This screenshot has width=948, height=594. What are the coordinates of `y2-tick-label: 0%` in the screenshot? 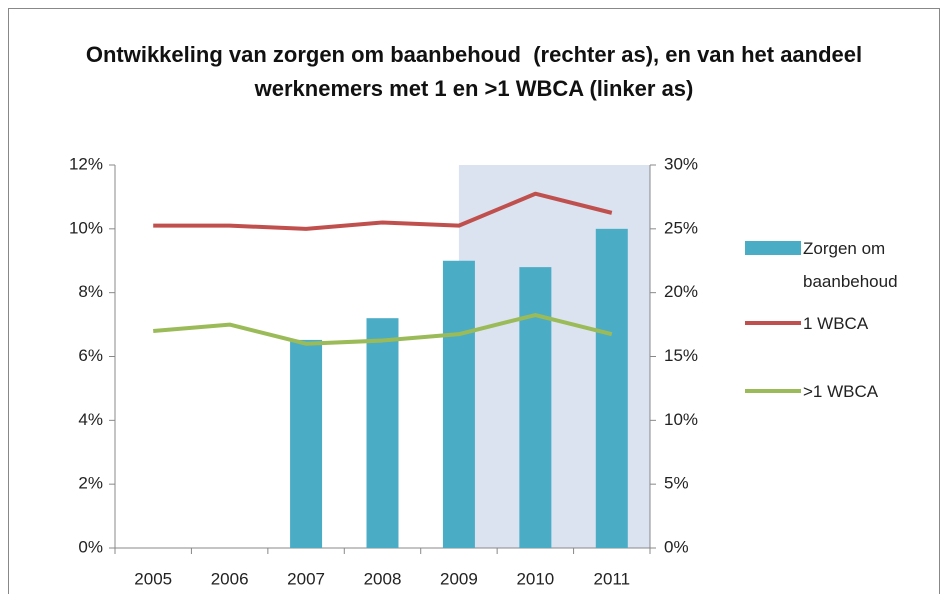 It's located at (676, 546).